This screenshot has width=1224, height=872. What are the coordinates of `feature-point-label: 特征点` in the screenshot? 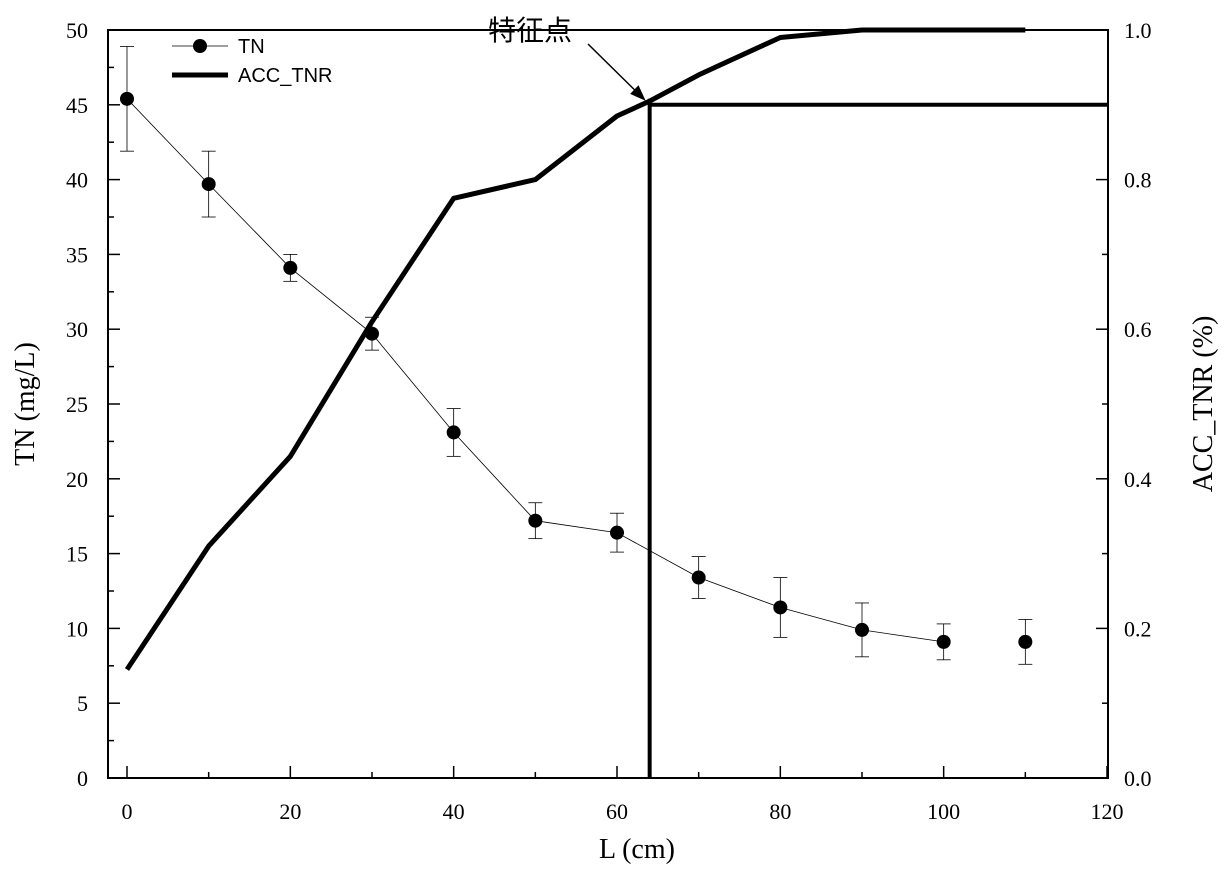 It's located at (530, 30).